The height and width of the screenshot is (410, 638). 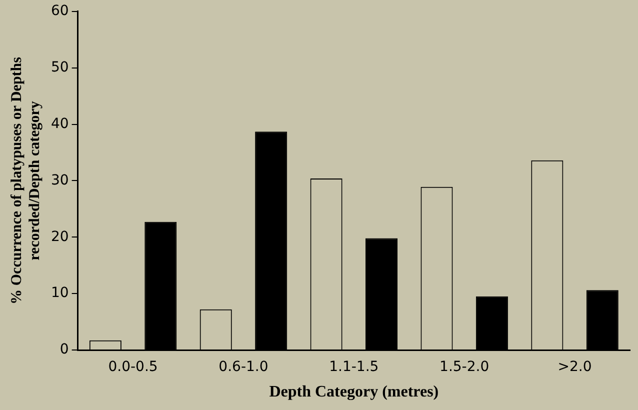 I want to click on y-tick-label: 10, so click(x=59, y=293).